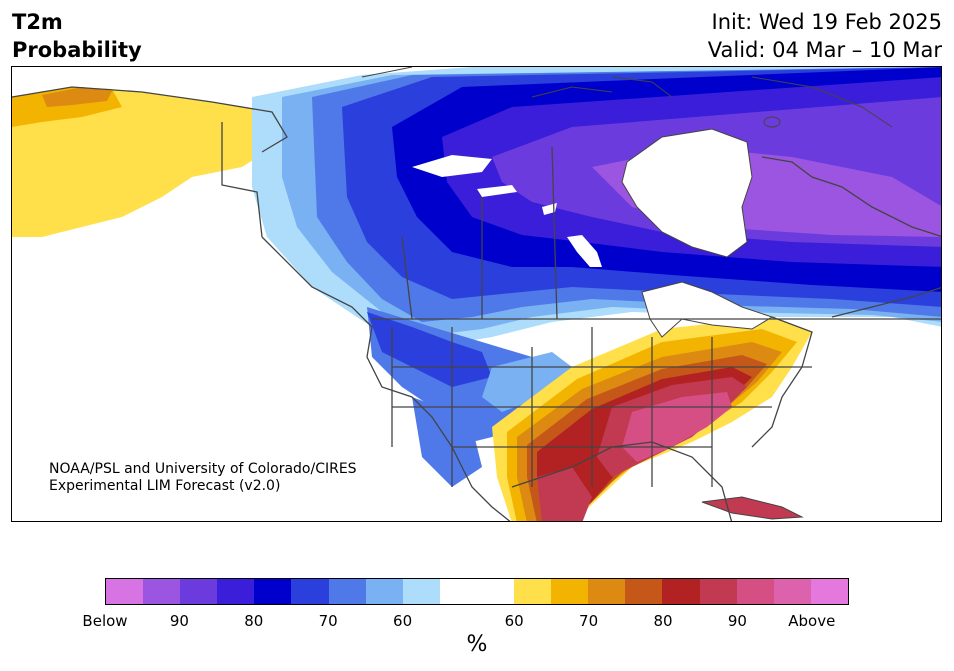 Image resolution: width=954 pixels, height=671 pixels. I want to click on great-bear-lake, so click(452, 166).